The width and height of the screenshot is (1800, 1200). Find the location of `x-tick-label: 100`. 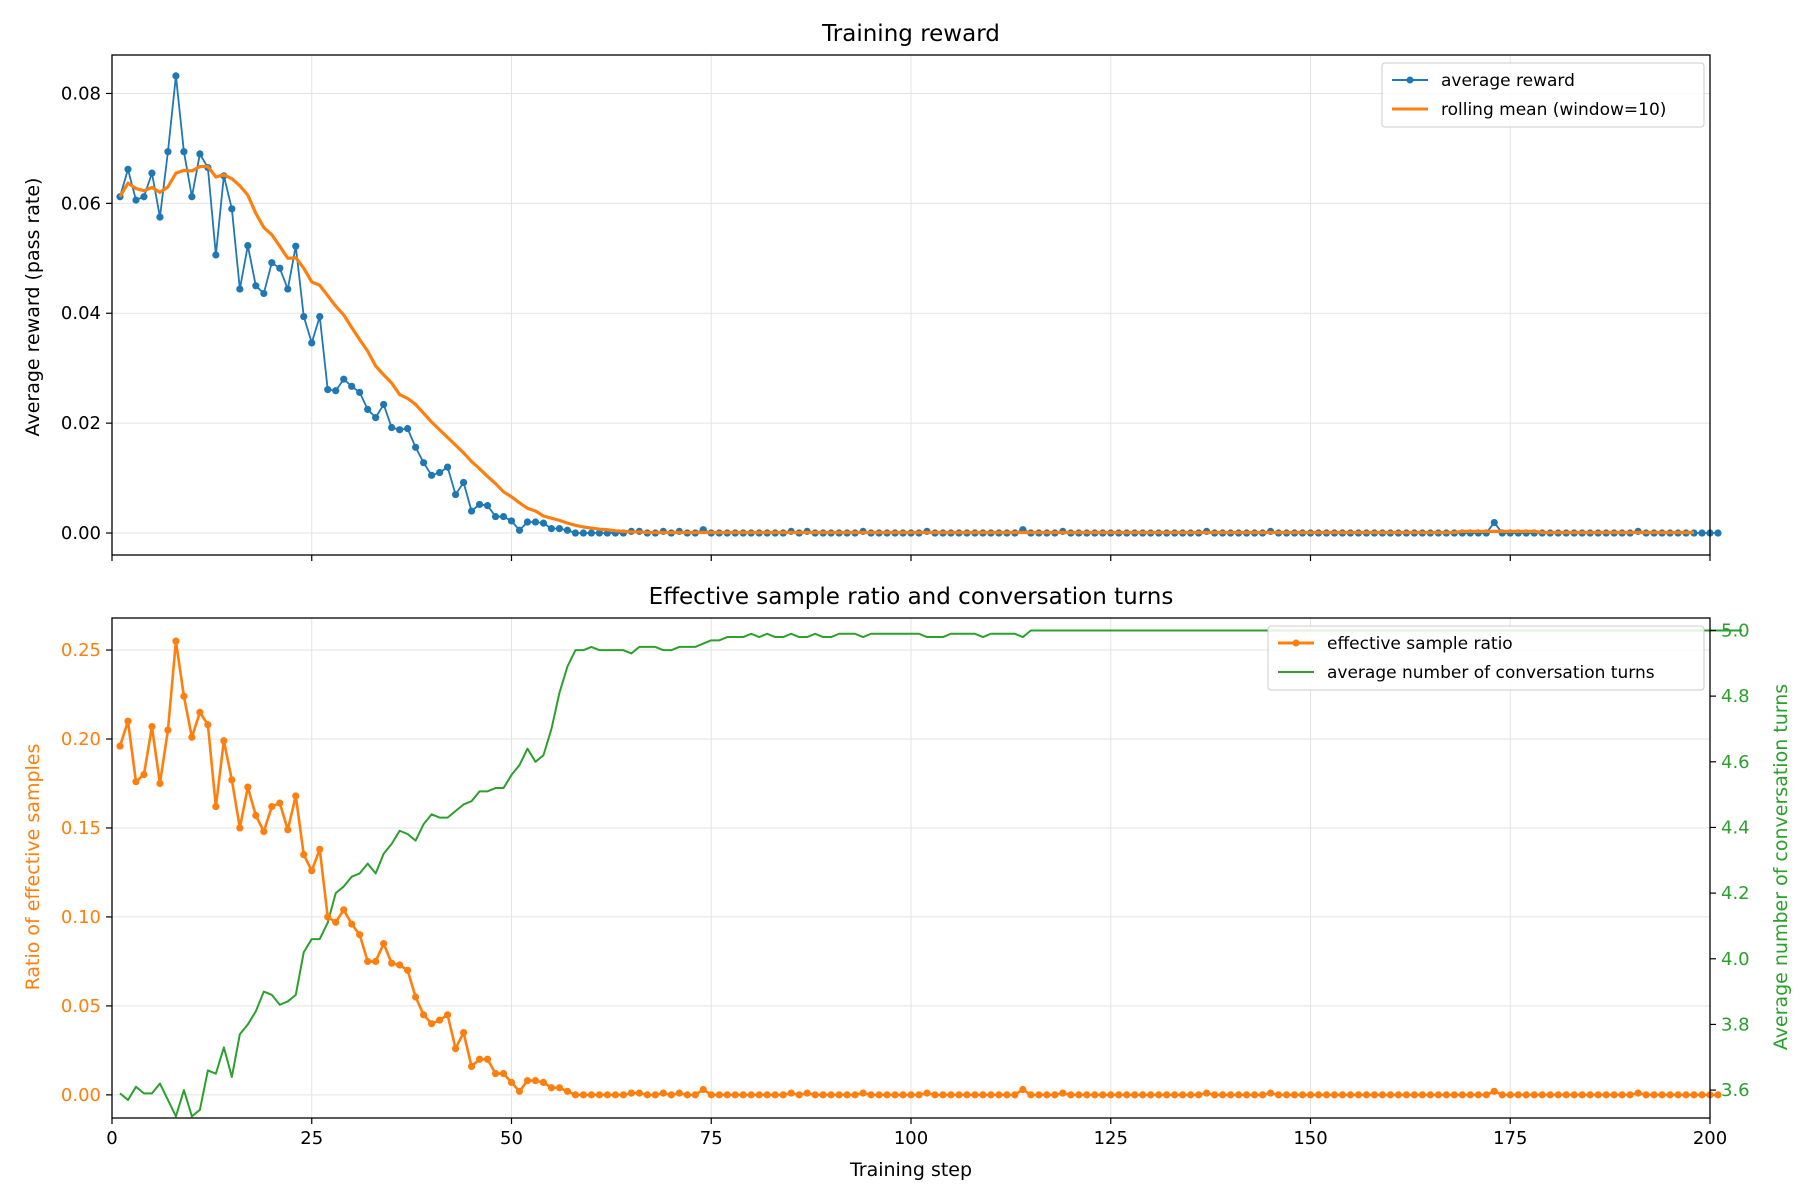

x-tick-label: 100 is located at coordinates (911, 1138).